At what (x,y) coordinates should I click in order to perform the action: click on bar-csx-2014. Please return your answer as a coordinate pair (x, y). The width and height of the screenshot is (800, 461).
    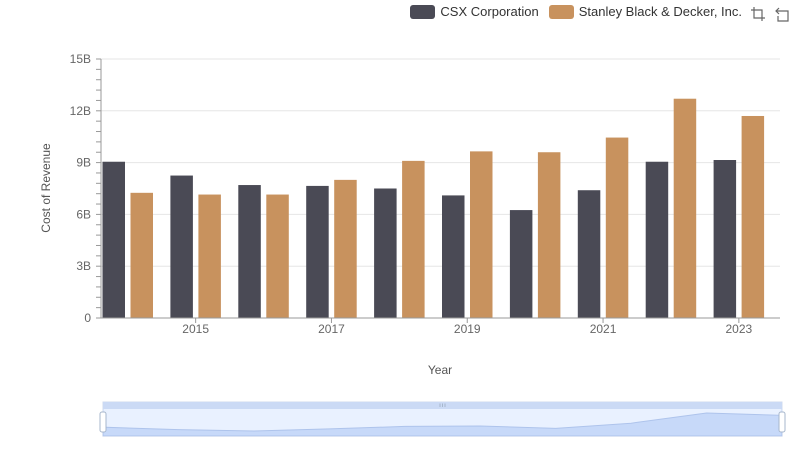
    Looking at the image, I should click on (114, 239).